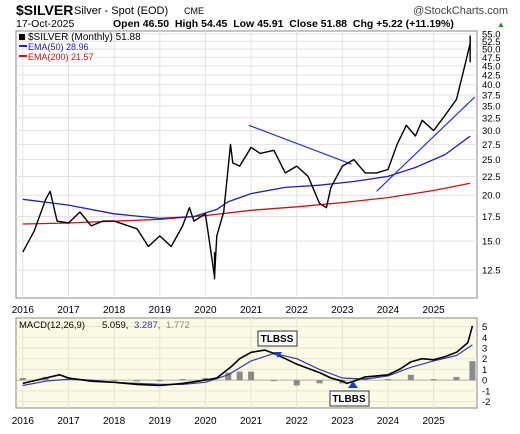 This screenshot has height=434, width=520. Describe the element at coordinates (84, 37) in the screenshot. I see `legend-price: $SILVER (Monthly) 51.88` at that location.